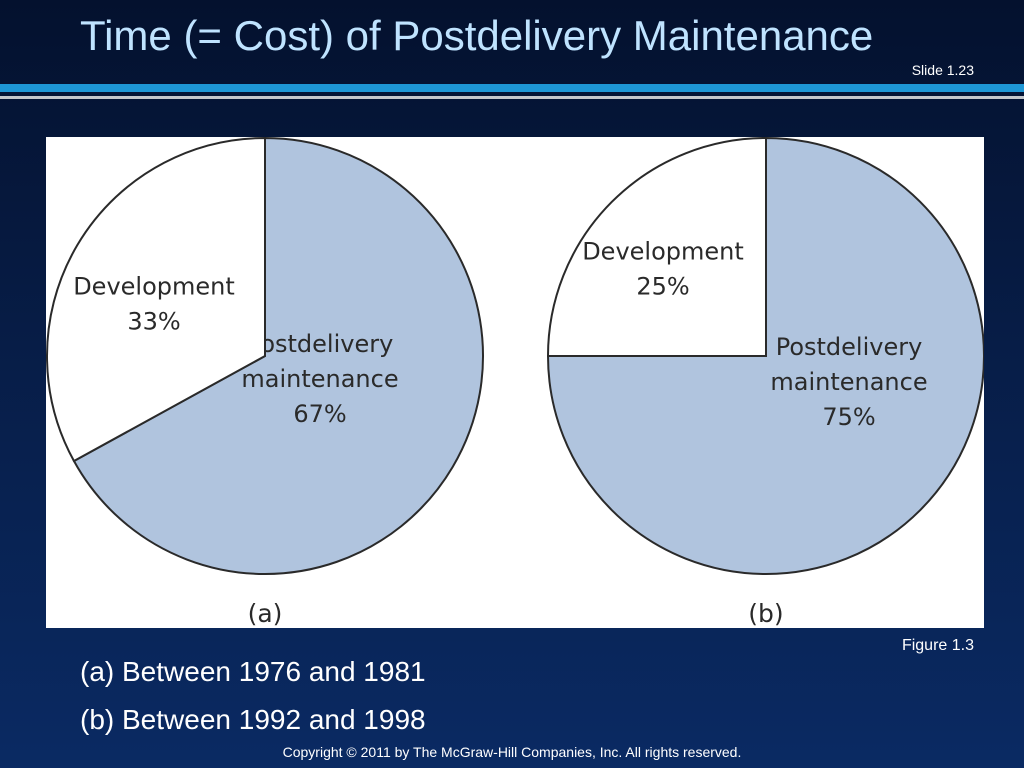 Image resolution: width=1024 pixels, height=768 pixels. What do you see at coordinates (253, 719) in the screenshot?
I see `caption-b: (b) Between 1992 and 1998` at bounding box center [253, 719].